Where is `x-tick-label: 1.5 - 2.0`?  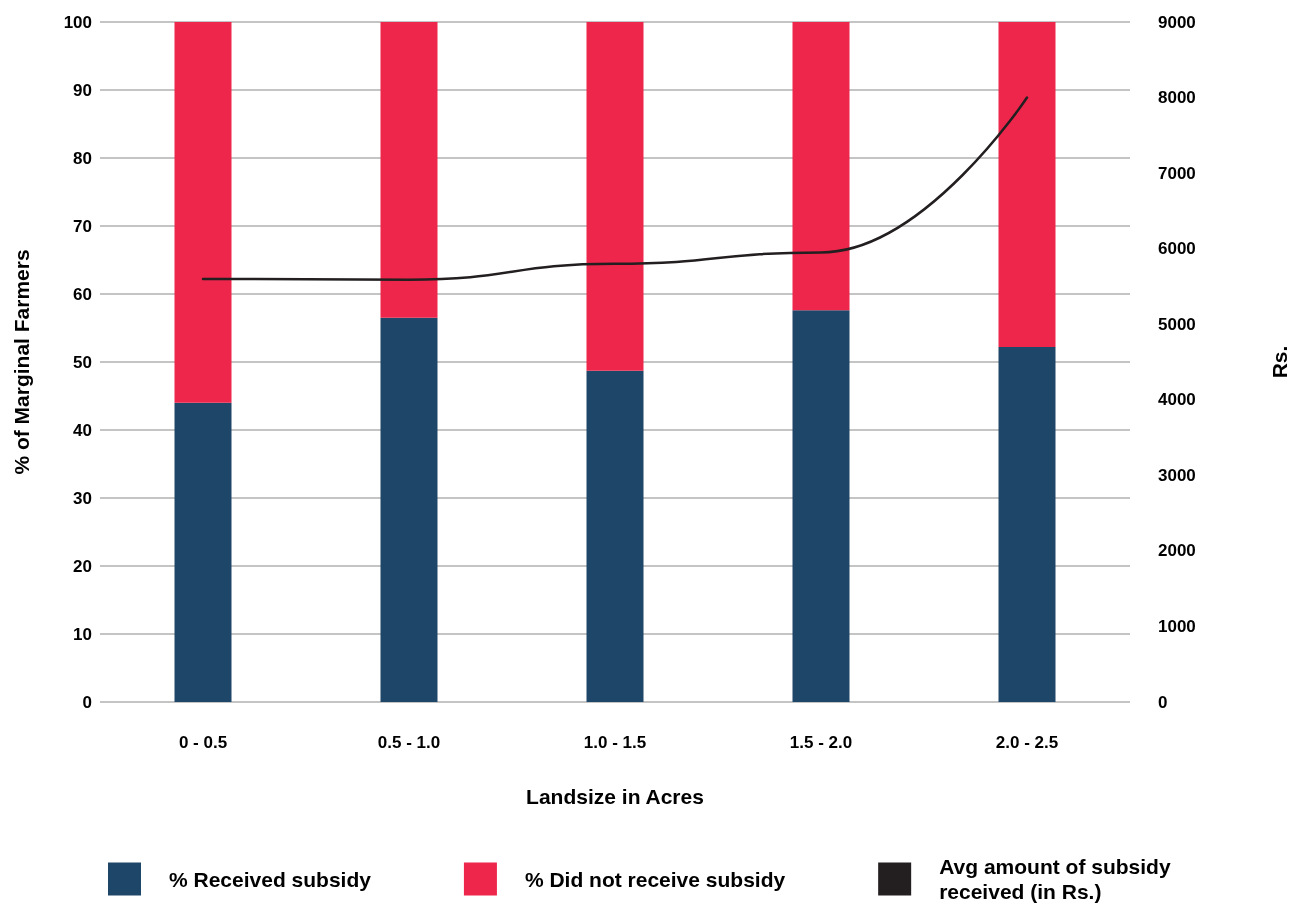 x-tick-label: 1.5 - 2.0 is located at coordinates (821, 742).